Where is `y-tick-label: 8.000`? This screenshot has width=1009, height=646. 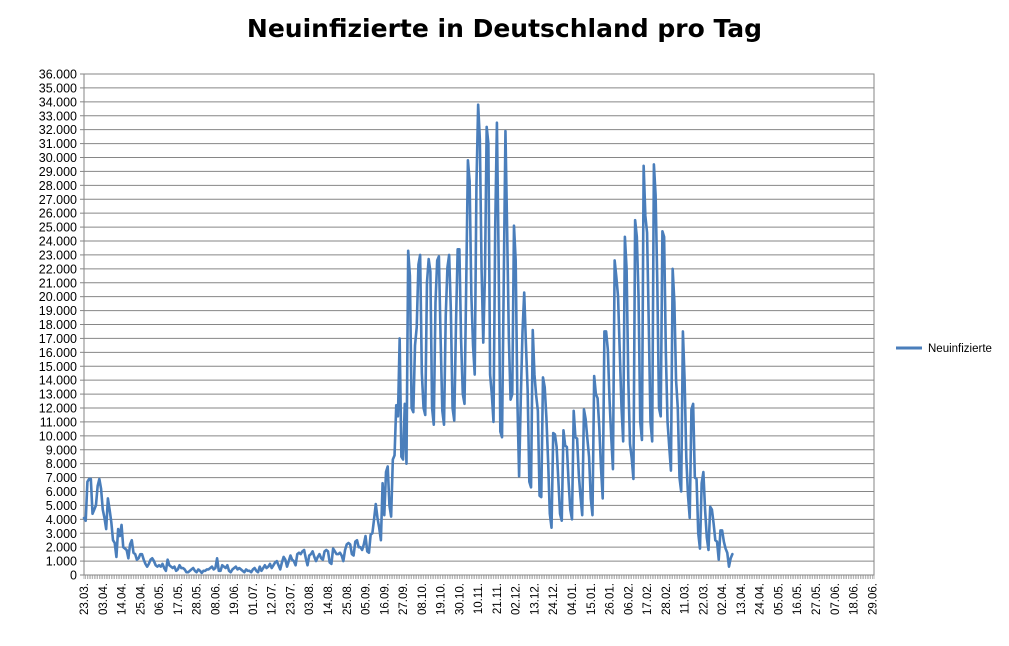
y-tick-label: 8.000 is located at coordinates (61, 464).